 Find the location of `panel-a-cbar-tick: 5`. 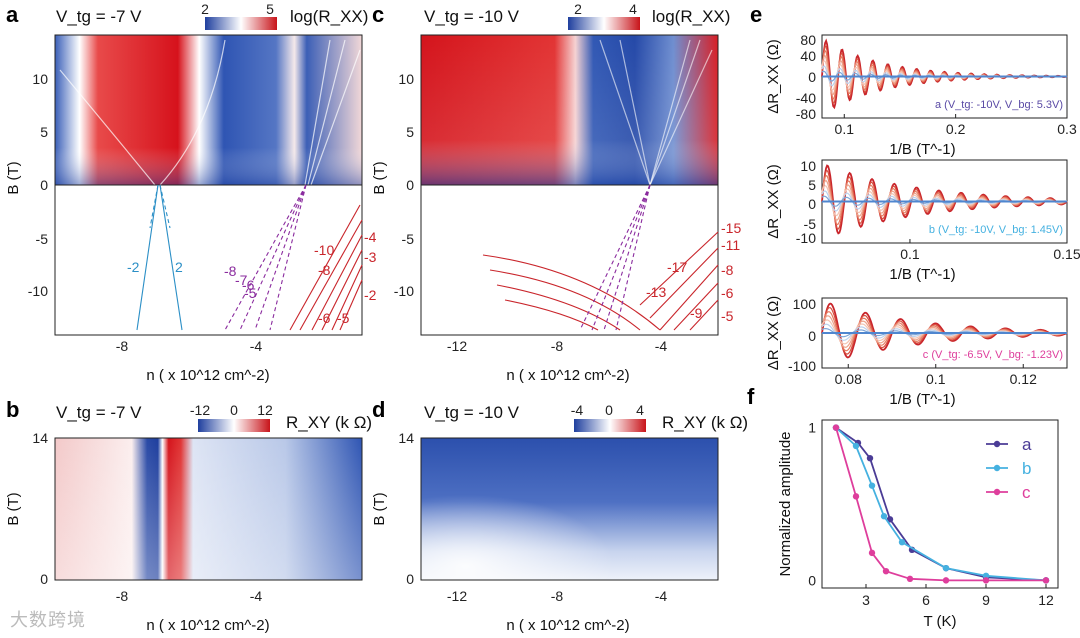

panel-a-cbar-tick: 5 is located at coordinates (270, 9).